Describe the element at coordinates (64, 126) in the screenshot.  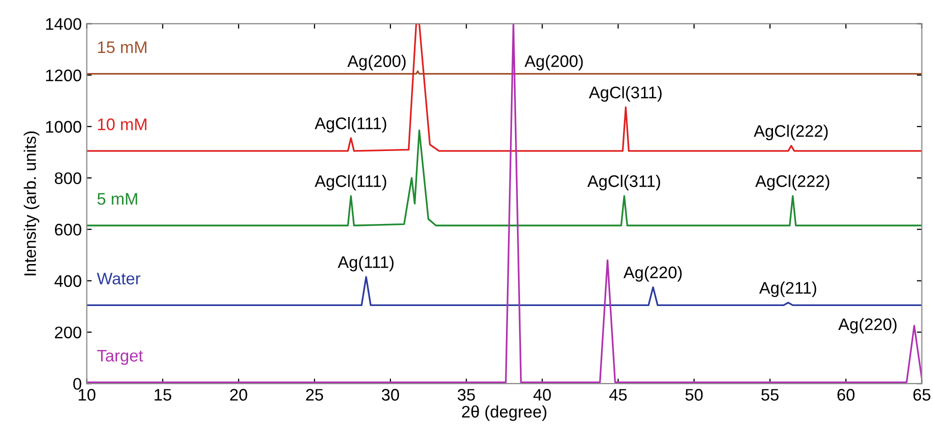
I see `y-tick-label: 1000` at that location.